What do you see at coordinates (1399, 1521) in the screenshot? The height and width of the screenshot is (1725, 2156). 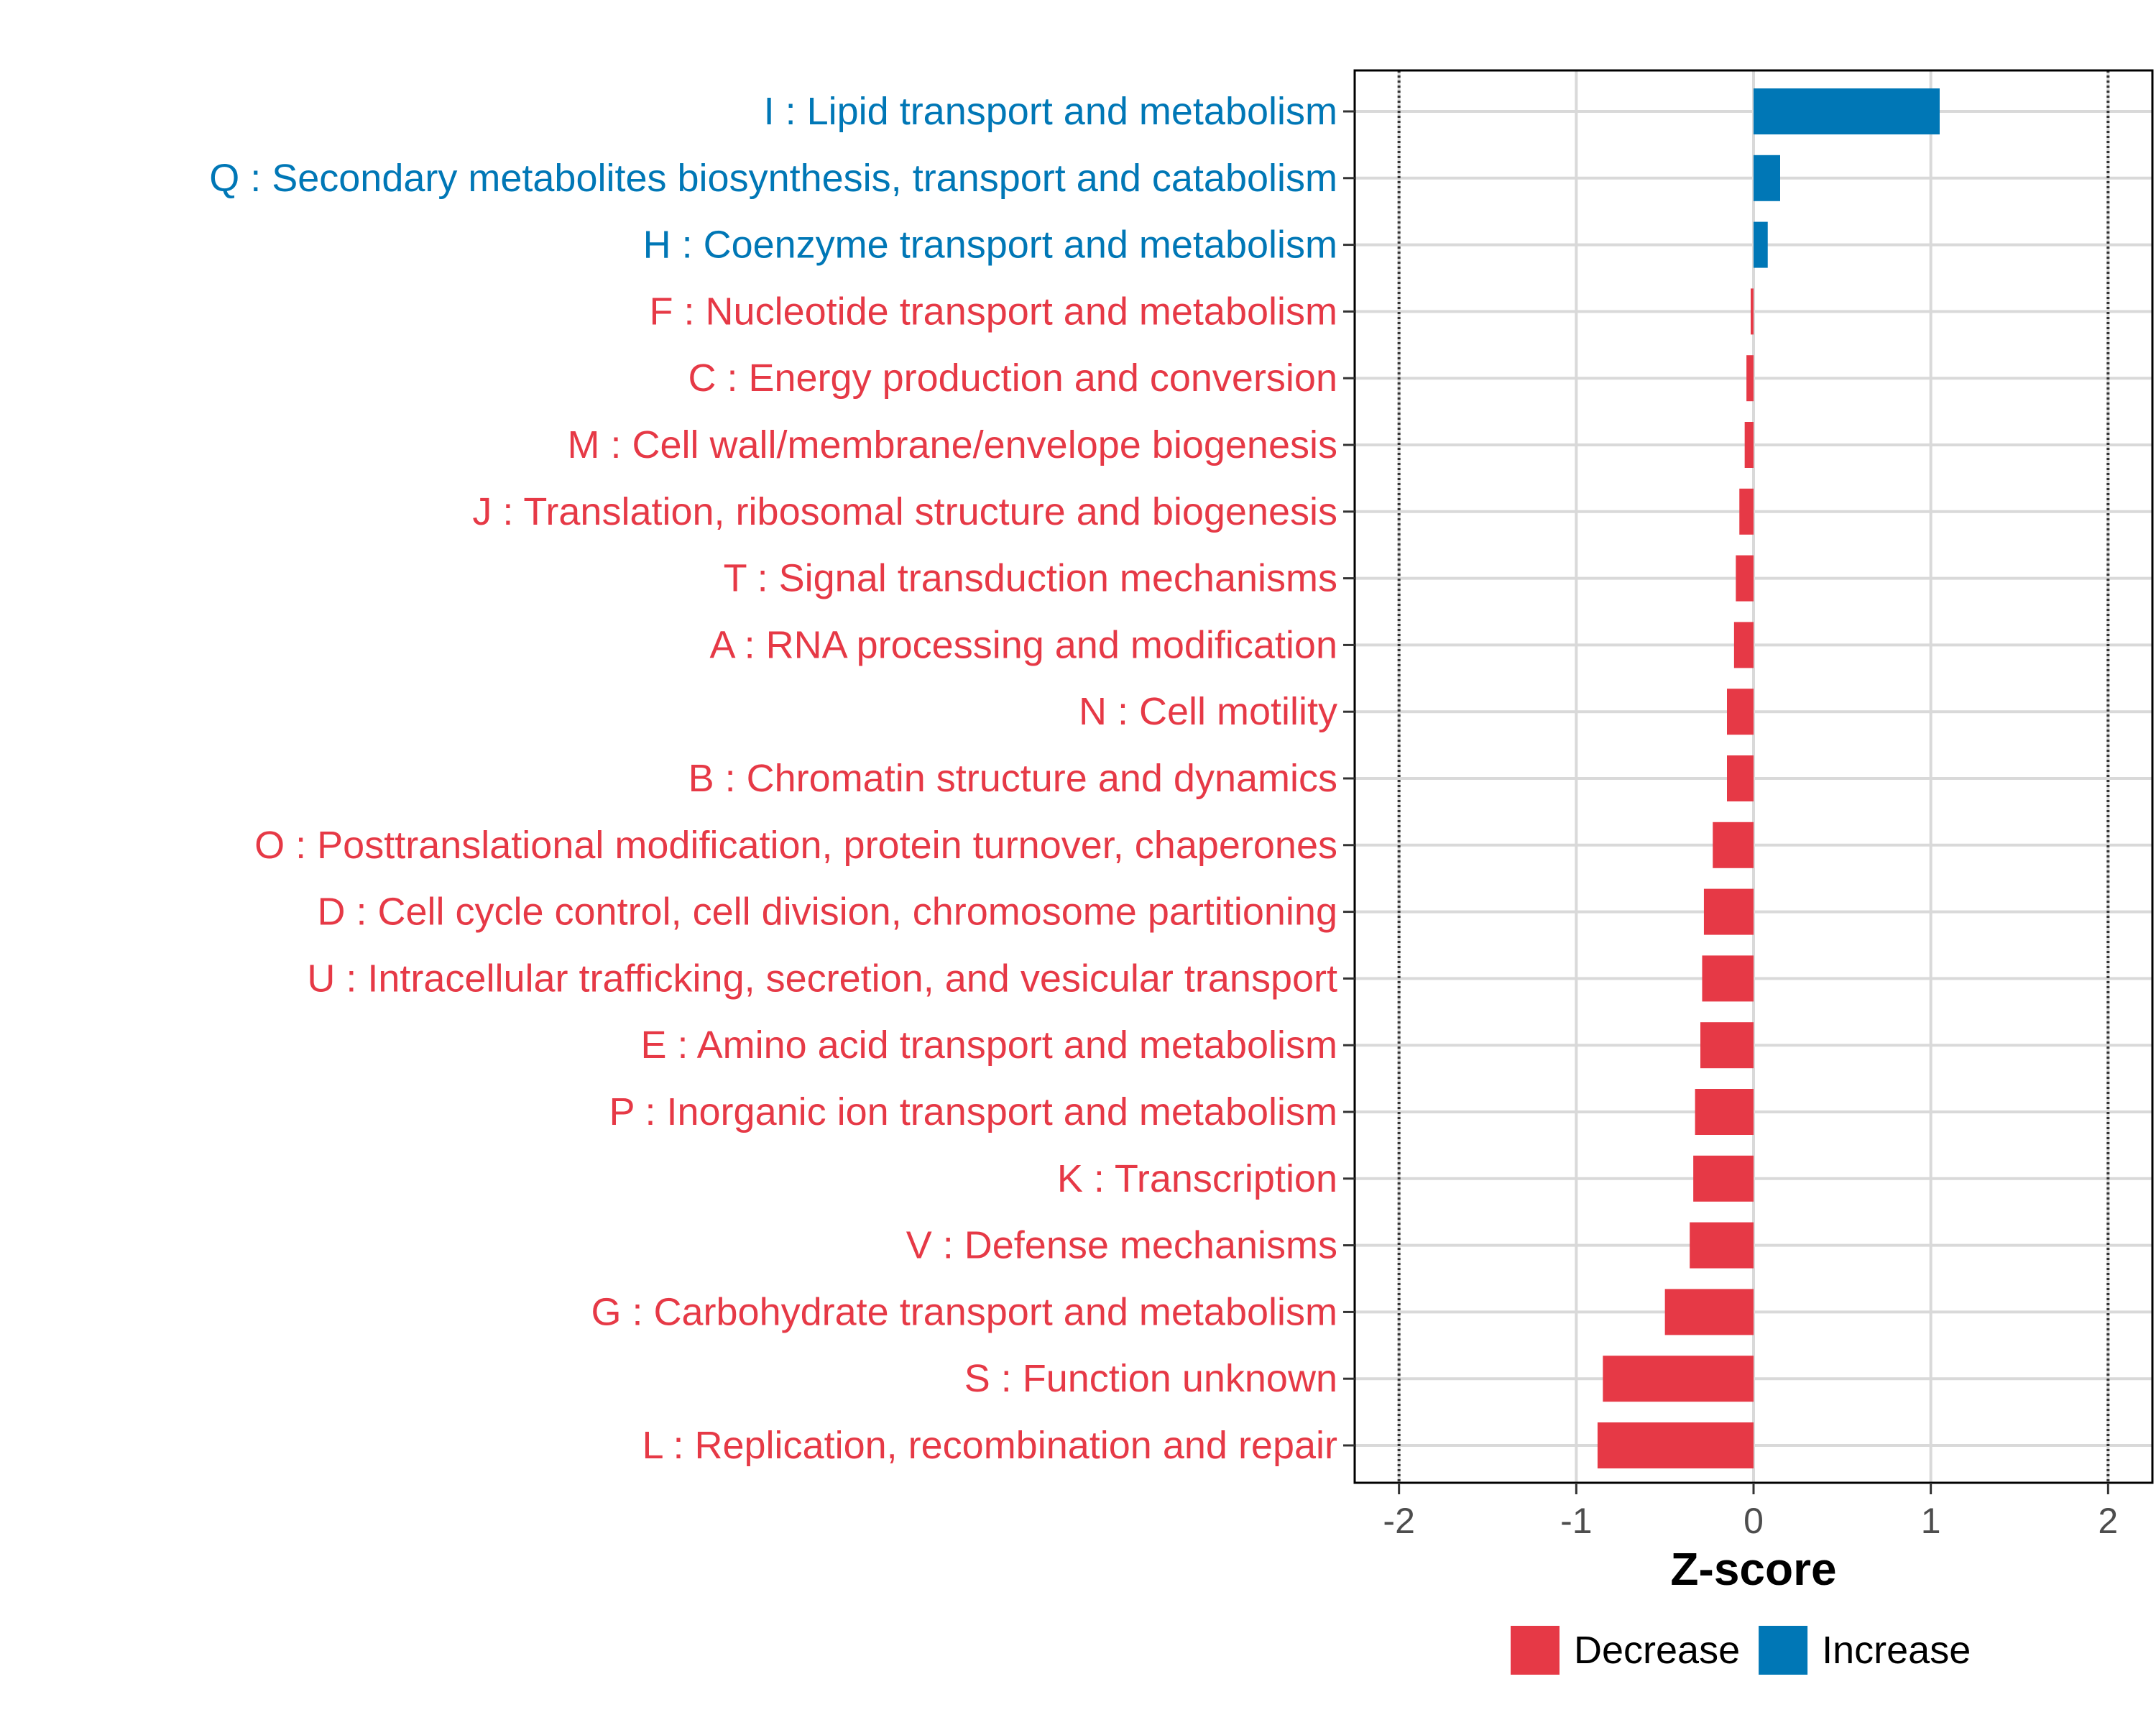 I see `x-tick-label: -2` at bounding box center [1399, 1521].